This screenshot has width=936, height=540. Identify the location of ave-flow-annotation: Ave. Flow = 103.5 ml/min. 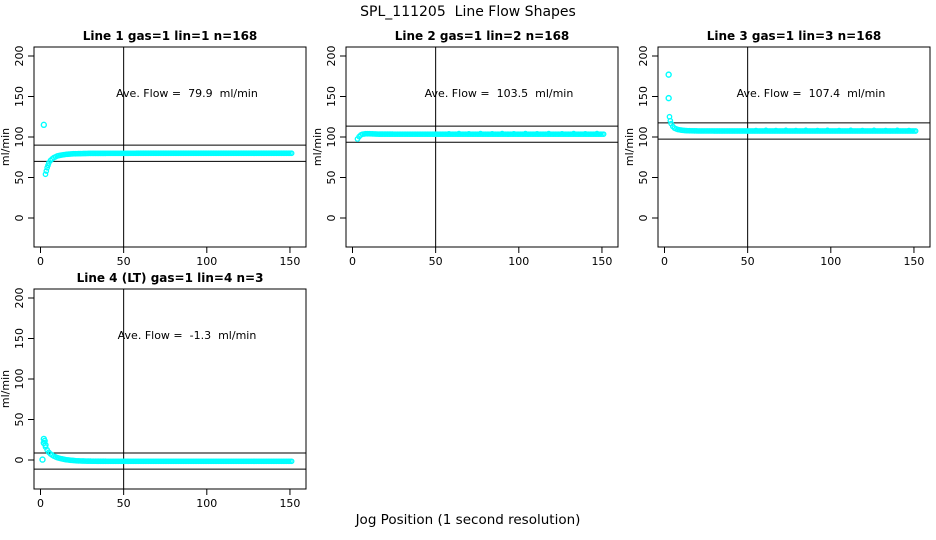
(499, 93).